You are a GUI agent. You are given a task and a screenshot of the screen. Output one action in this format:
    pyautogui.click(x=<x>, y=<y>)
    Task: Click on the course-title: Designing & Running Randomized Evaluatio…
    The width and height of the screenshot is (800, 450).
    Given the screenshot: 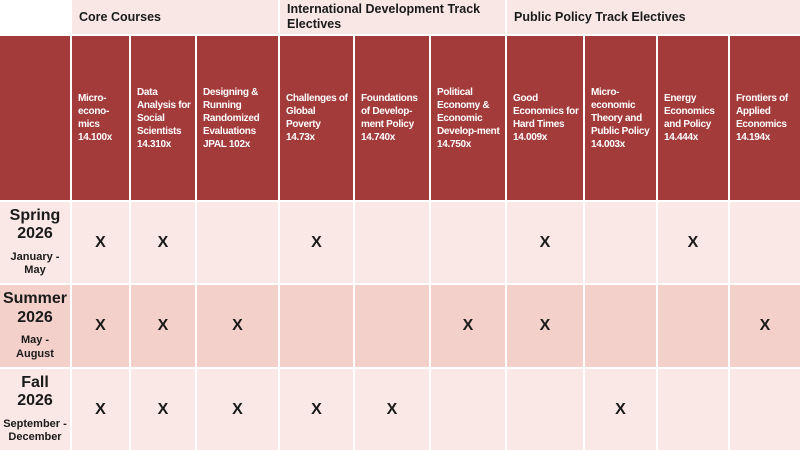 What is the action you would take?
    pyautogui.click(x=231, y=111)
    